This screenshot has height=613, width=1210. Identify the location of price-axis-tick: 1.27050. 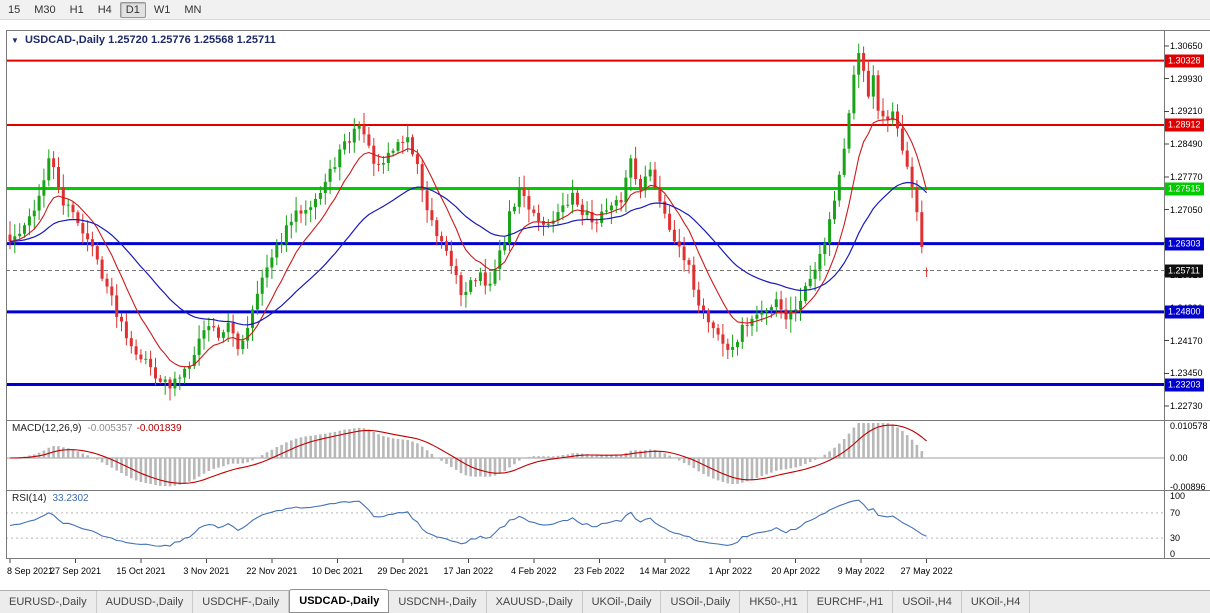
(1186, 209).